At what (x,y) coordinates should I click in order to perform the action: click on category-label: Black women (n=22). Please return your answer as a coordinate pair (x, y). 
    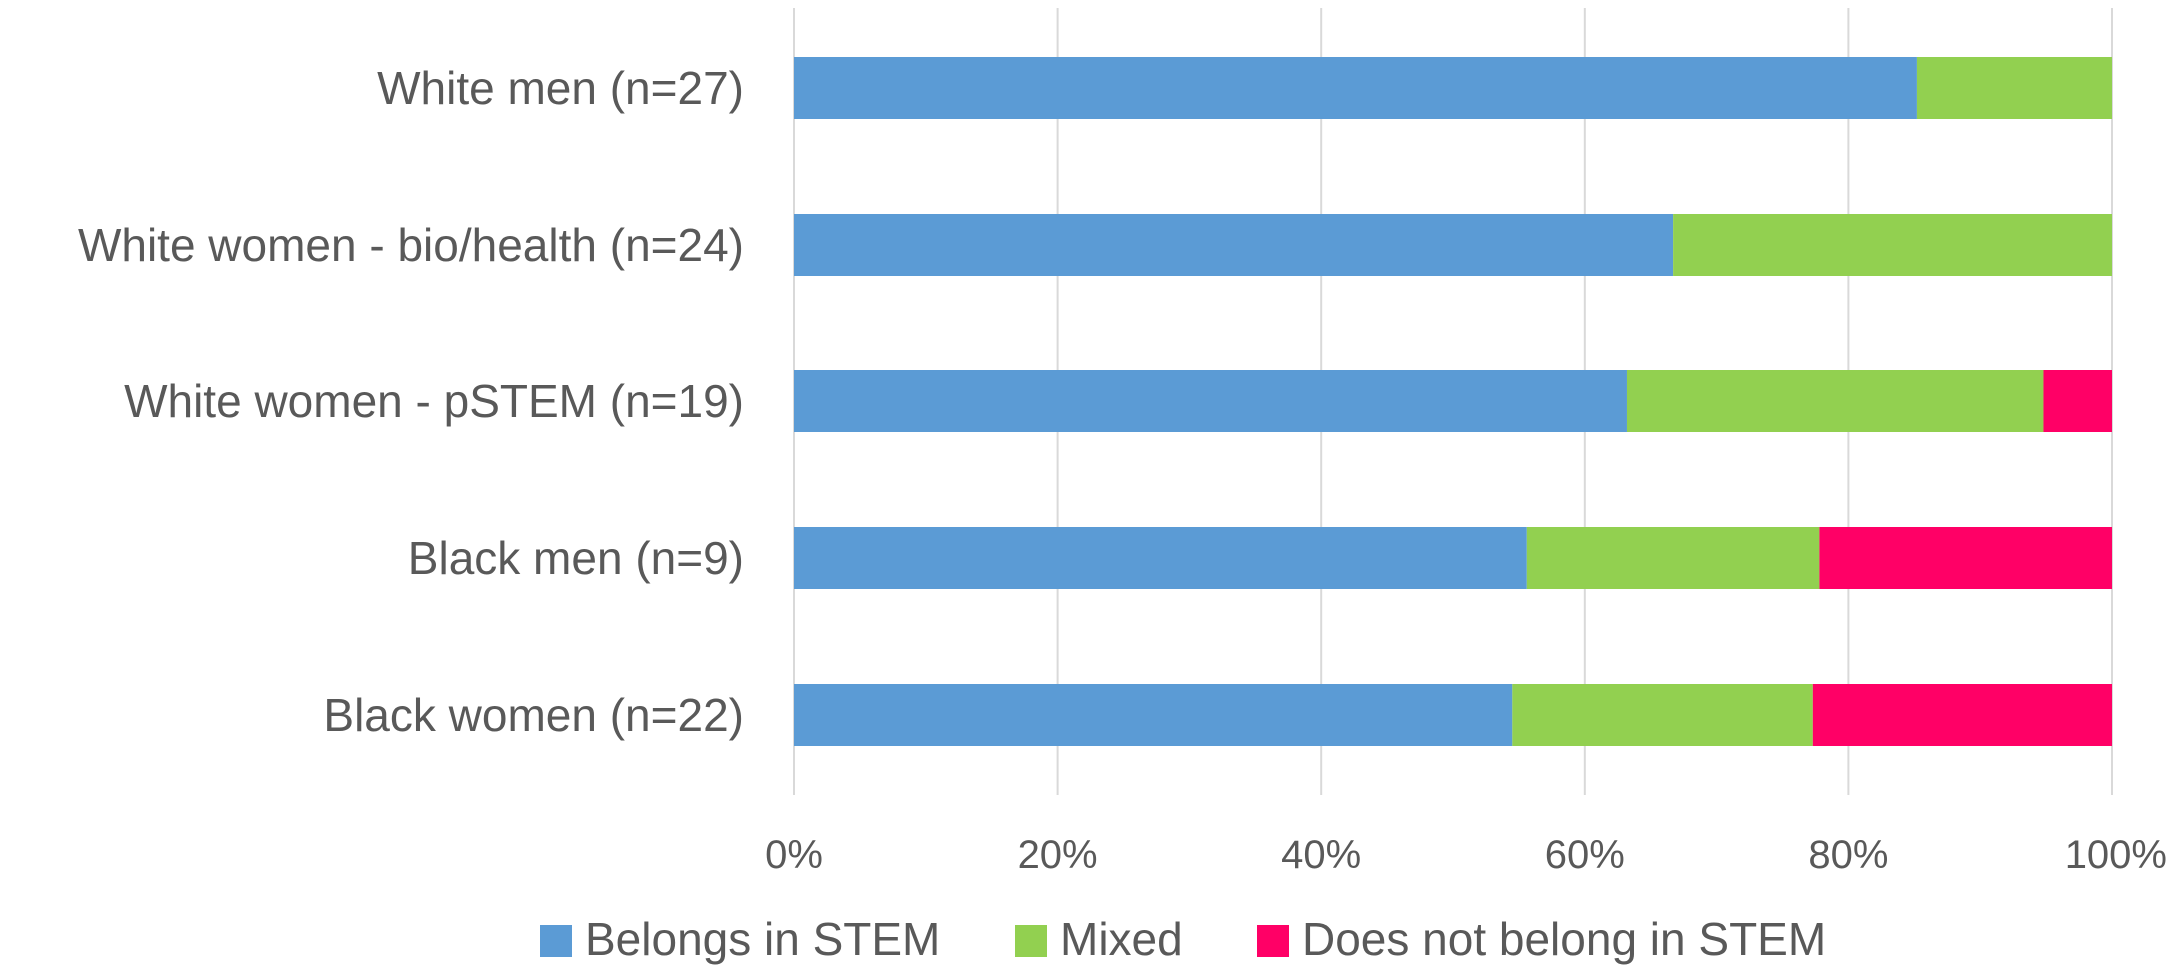
    Looking at the image, I should click on (533, 715).